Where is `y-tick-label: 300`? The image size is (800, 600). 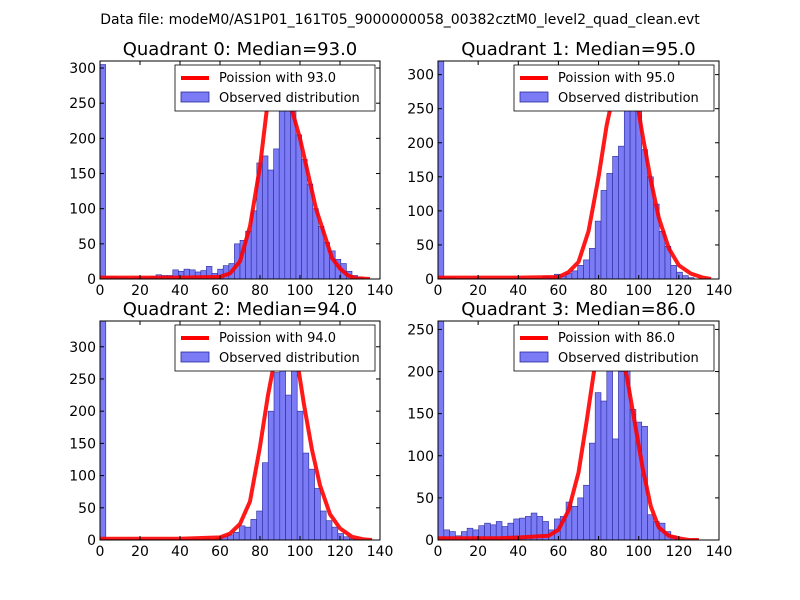 y-tick-label: 300 is located at coordinates (420, 76).